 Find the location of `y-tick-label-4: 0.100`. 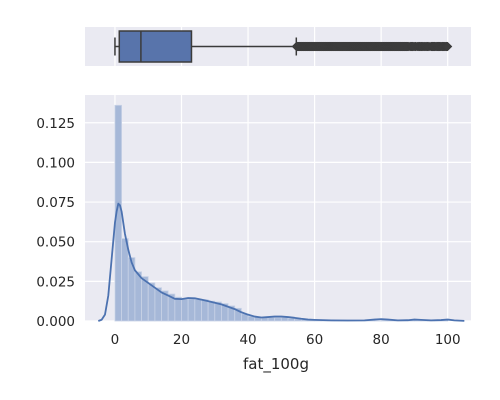

y-tick-label-4: 0.100 is located at coordinates (55, 163).